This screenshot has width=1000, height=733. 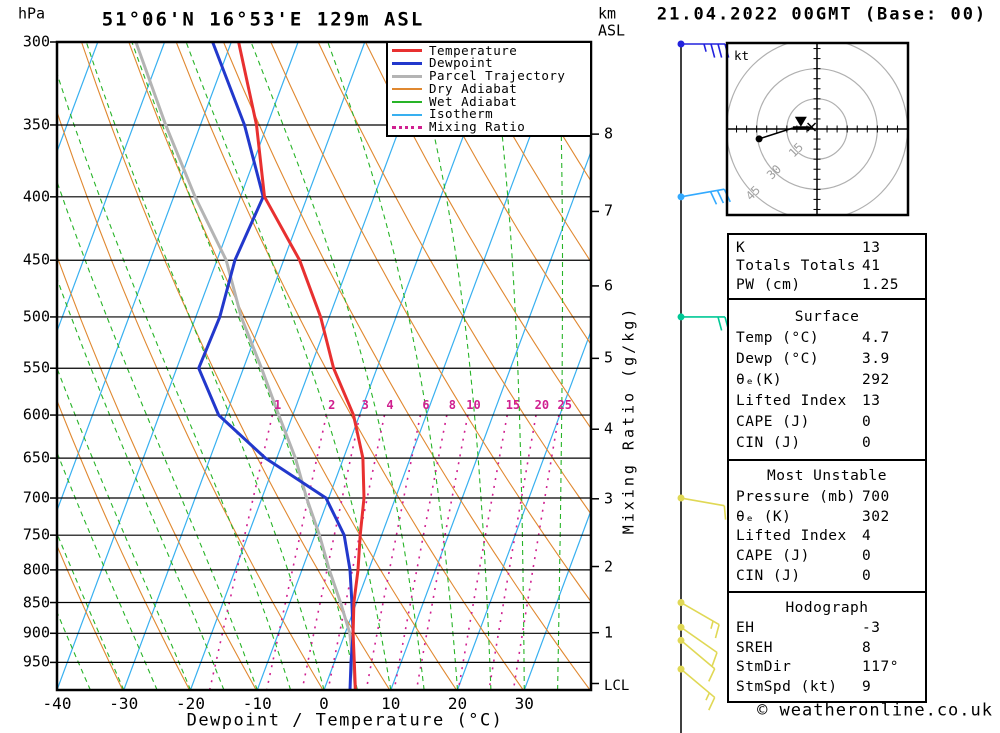 I want to click on legend-item-label: Temperature, so click(x=473, y=50).